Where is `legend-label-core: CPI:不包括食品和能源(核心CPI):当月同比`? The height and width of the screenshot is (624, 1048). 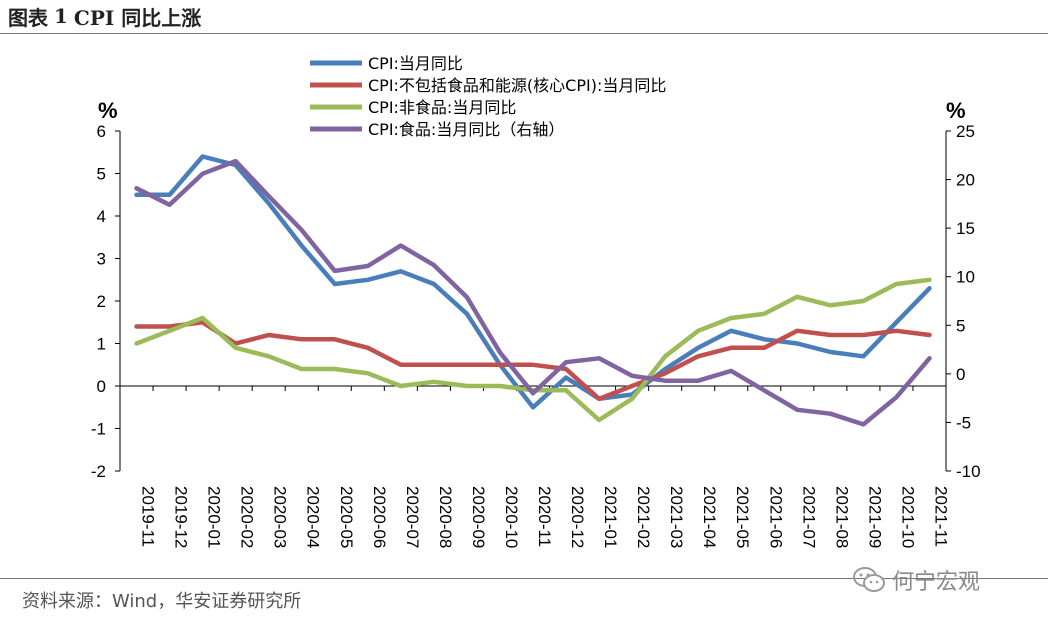
legend-label-core: CPI:不包括食品和能源(核心CPI):当月同比 is located at coordinates (517, 85).